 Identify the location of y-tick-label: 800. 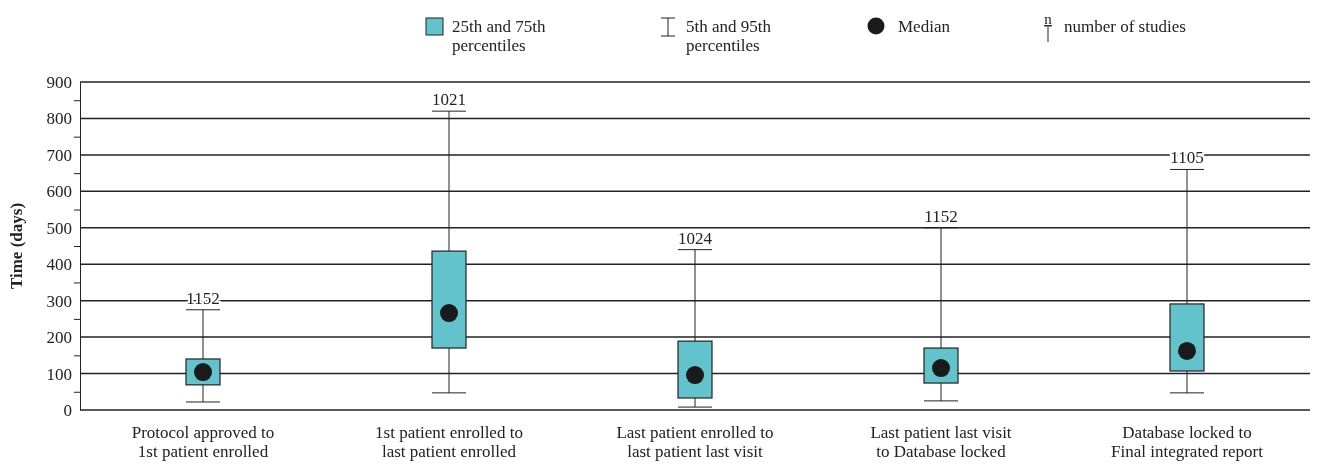
(59, 119).